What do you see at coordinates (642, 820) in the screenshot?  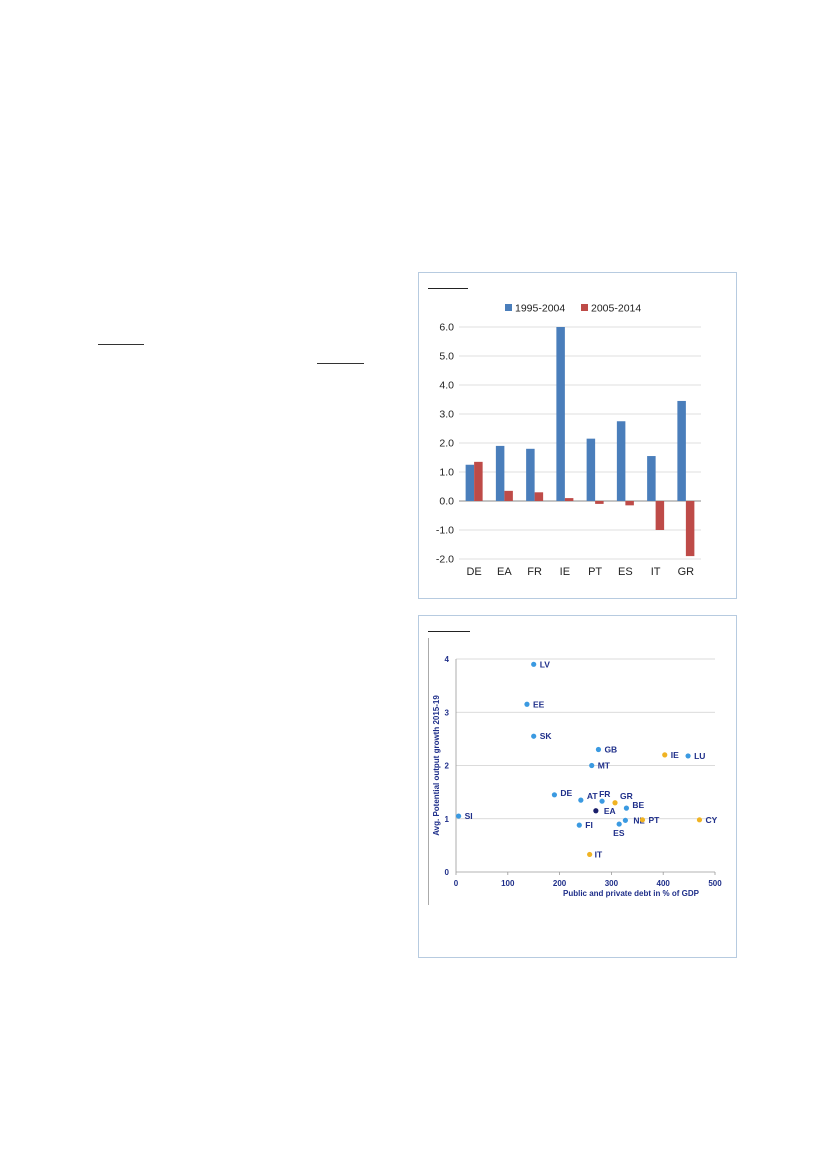 I see `point-PT` at bounding box center [642, 820].